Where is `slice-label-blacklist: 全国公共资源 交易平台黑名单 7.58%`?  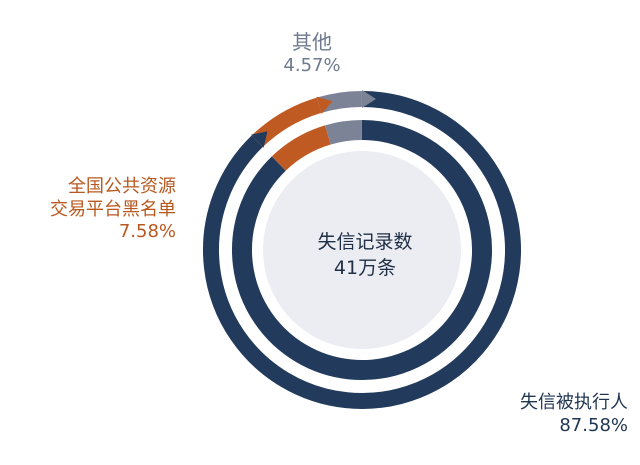 slice-label-blacklist: 全国公共资源 交易平台黑名单 7.58% is located at coordinates (97, 210).